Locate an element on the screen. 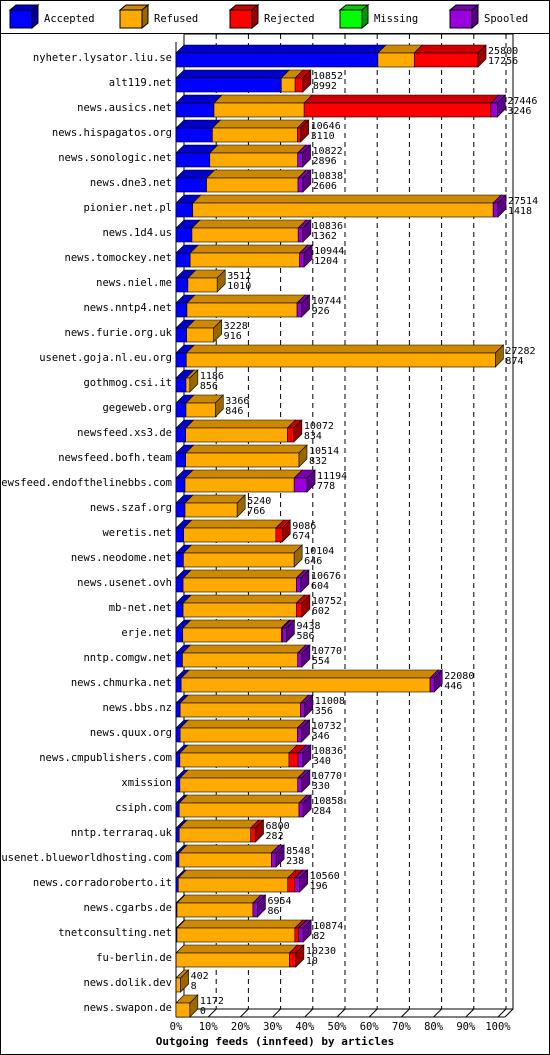  accepted-label: 1204 is located at coordinates (326, 261).